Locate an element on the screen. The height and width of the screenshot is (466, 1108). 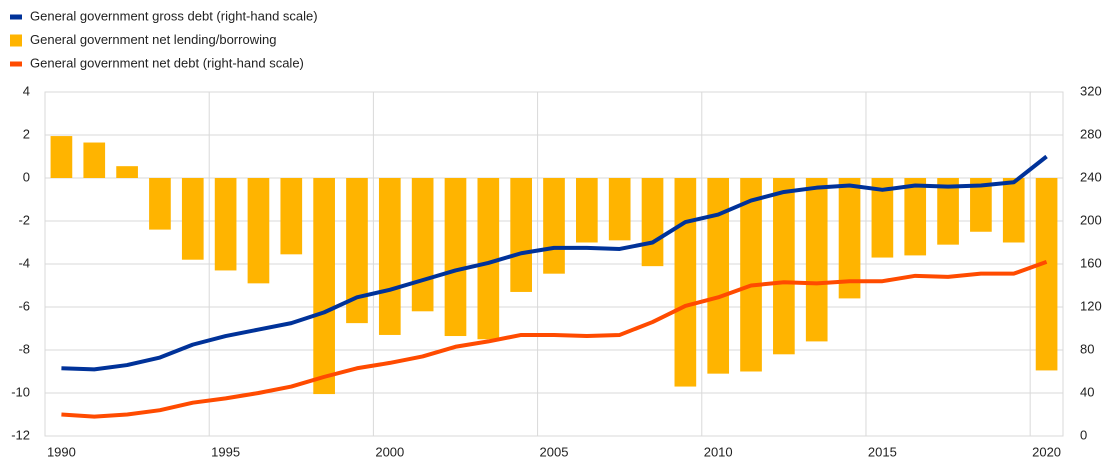
y-tick-label: -4 is located at coordinates (24, 262).